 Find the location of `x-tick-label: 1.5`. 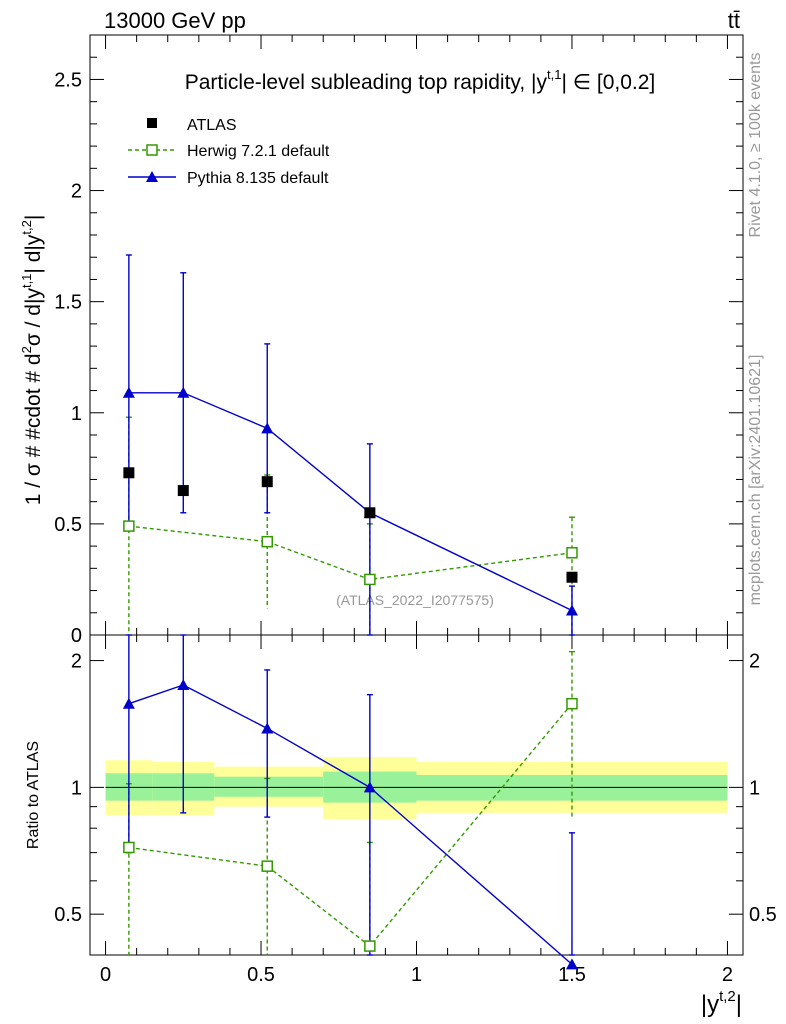

x-tick-label: 1.5 is located at coordinates (572, 975).